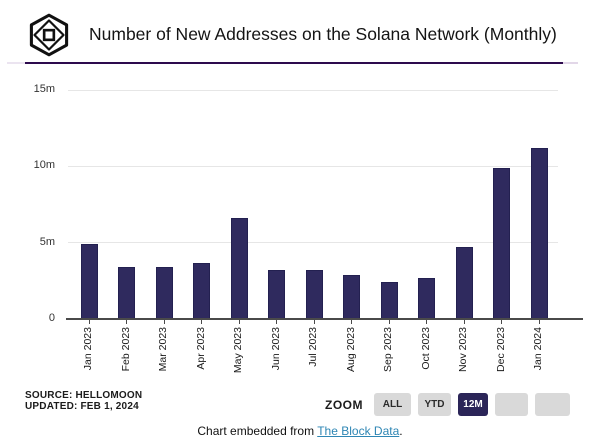 This screenshot has width=600, height=445. I want to click on embed-attribution: Chart embedded from The Block Data., so click(300, 431).